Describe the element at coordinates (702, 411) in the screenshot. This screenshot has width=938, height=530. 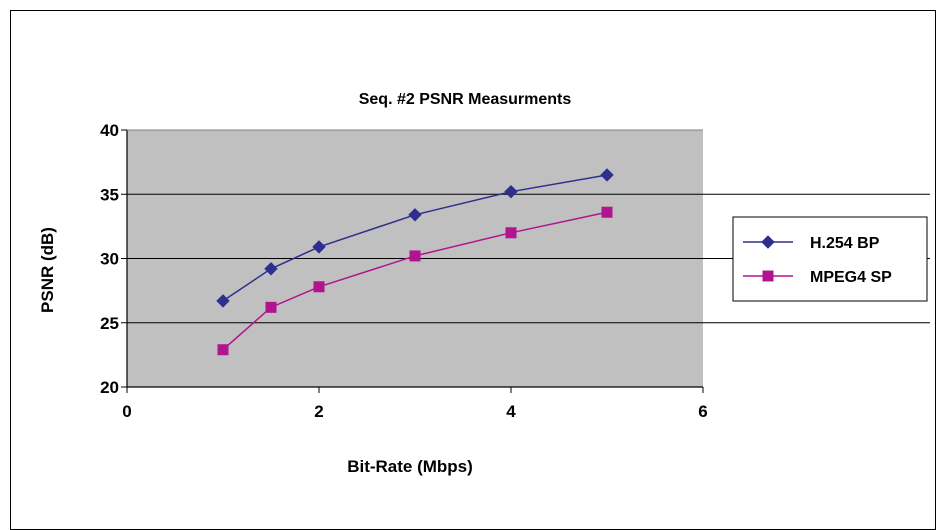
I see `x-tick-label: 6` at that location.